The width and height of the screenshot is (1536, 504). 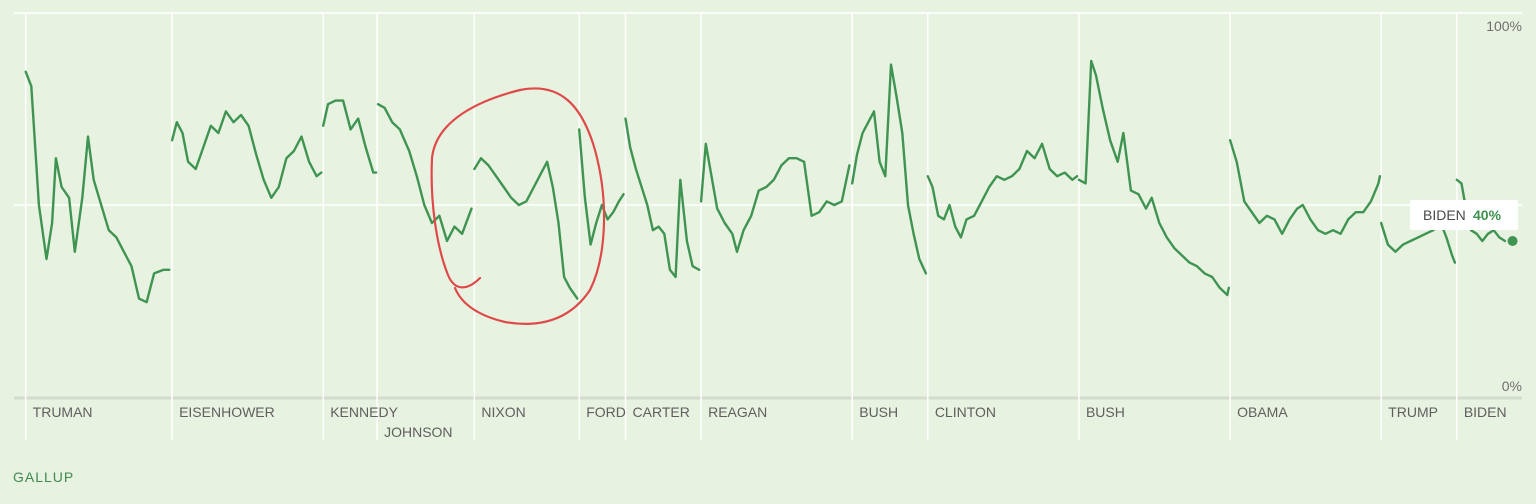 I want to click on president-label: TRUMP, so click(x=1413, y=412).